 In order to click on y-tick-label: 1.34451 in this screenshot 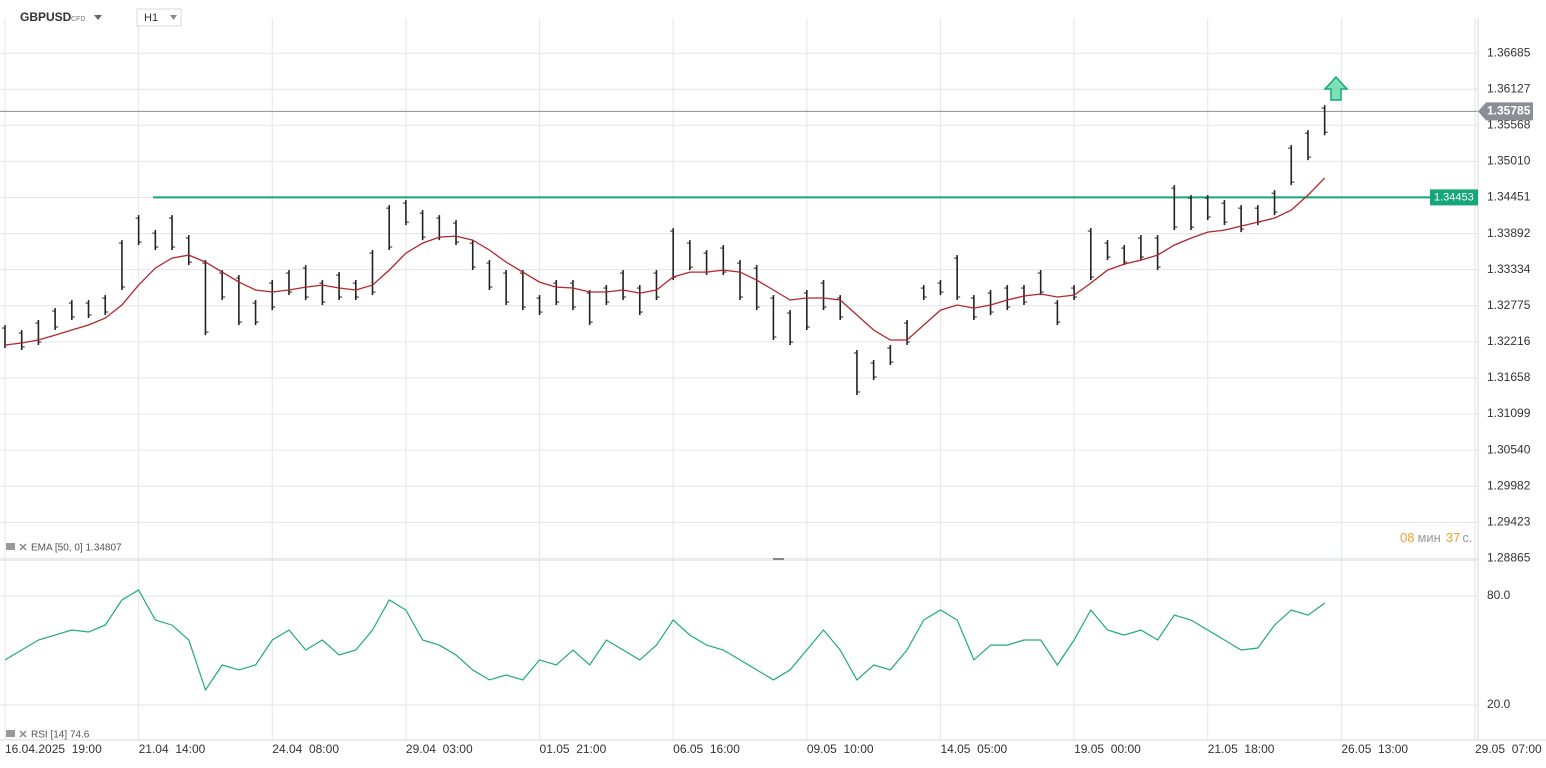, I will do `click(1509, 197)`.